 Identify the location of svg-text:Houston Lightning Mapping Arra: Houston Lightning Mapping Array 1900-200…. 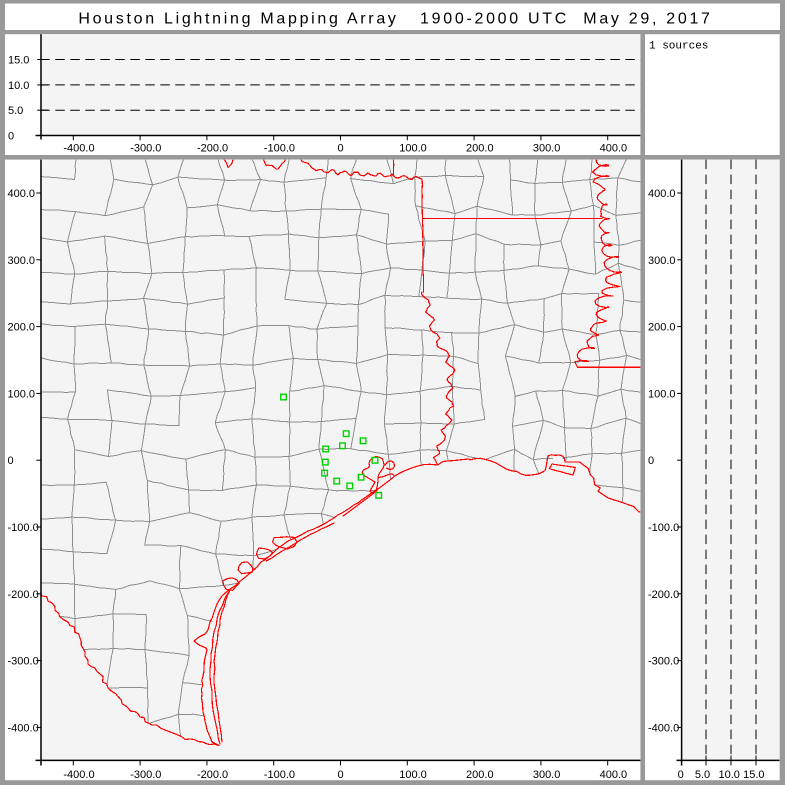
(395, 19).